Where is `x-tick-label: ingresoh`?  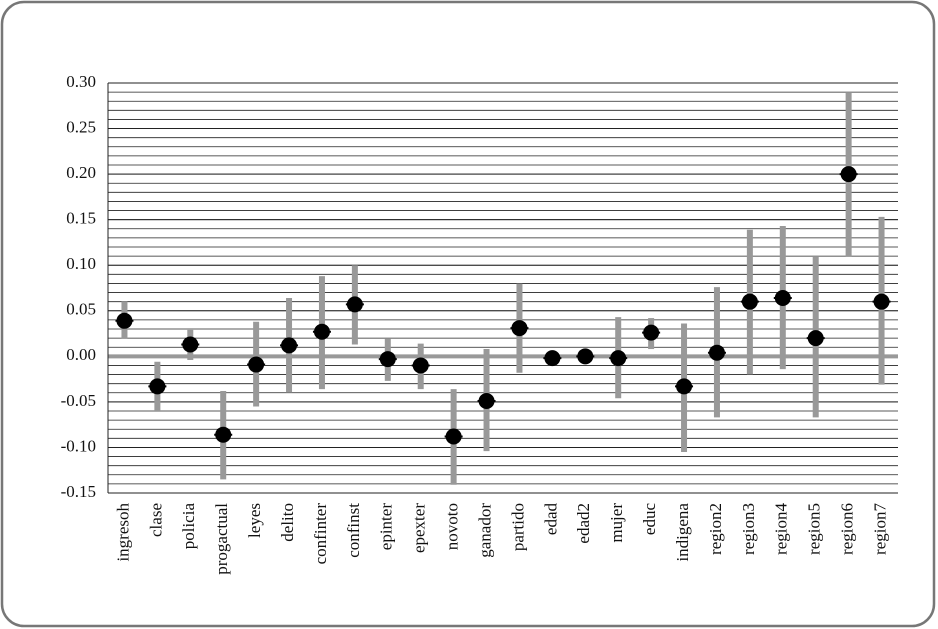 x-tick-label: ingresoh is located at coordinates (122, 532).